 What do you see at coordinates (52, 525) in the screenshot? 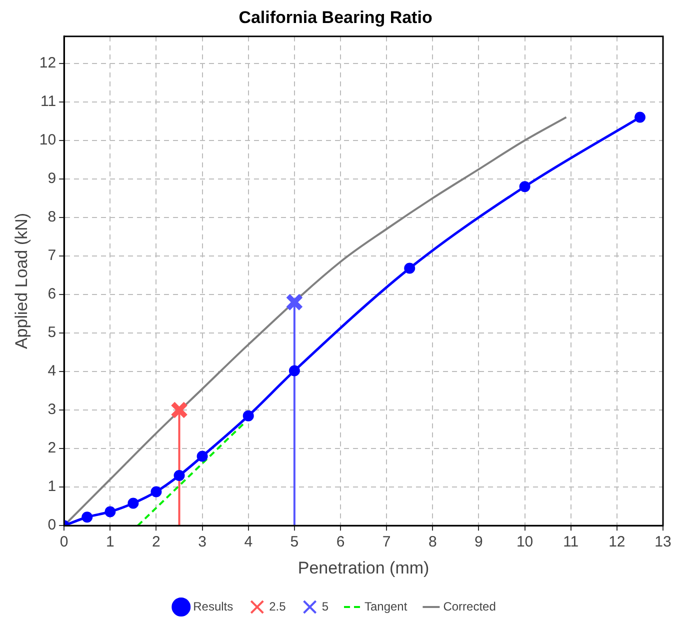
I see `y-tick-label: 0` at bounding box center [52, 525].